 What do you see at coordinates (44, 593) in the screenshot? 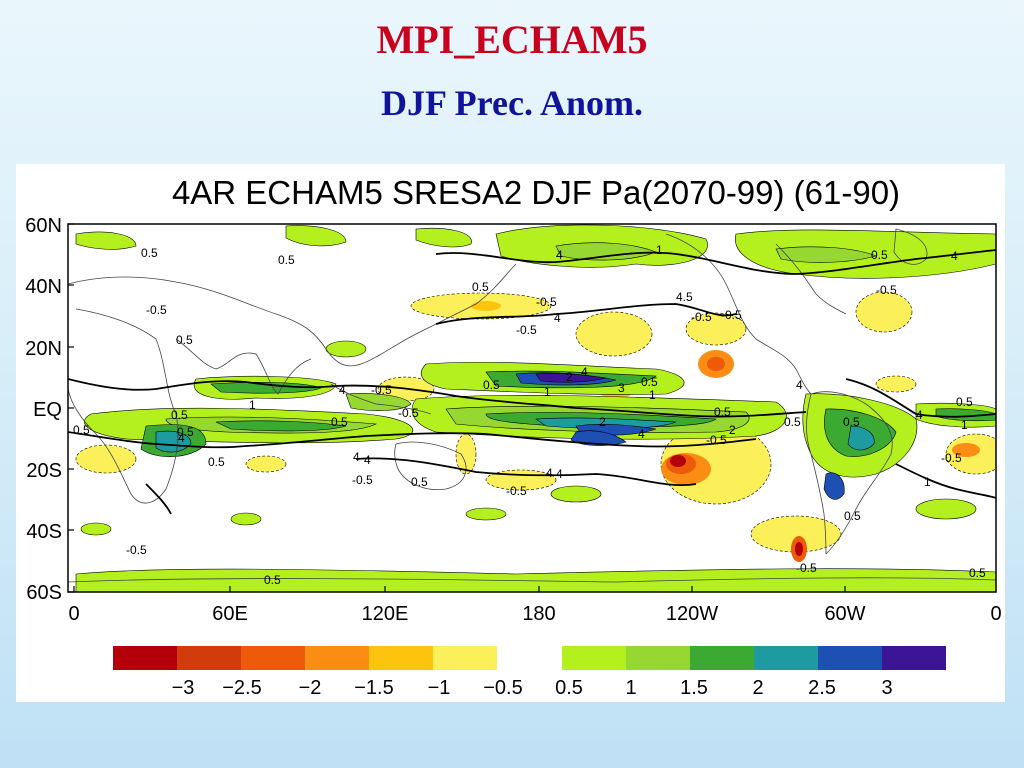
I see `lat-label: 60S` at bounding box center [44, 593].